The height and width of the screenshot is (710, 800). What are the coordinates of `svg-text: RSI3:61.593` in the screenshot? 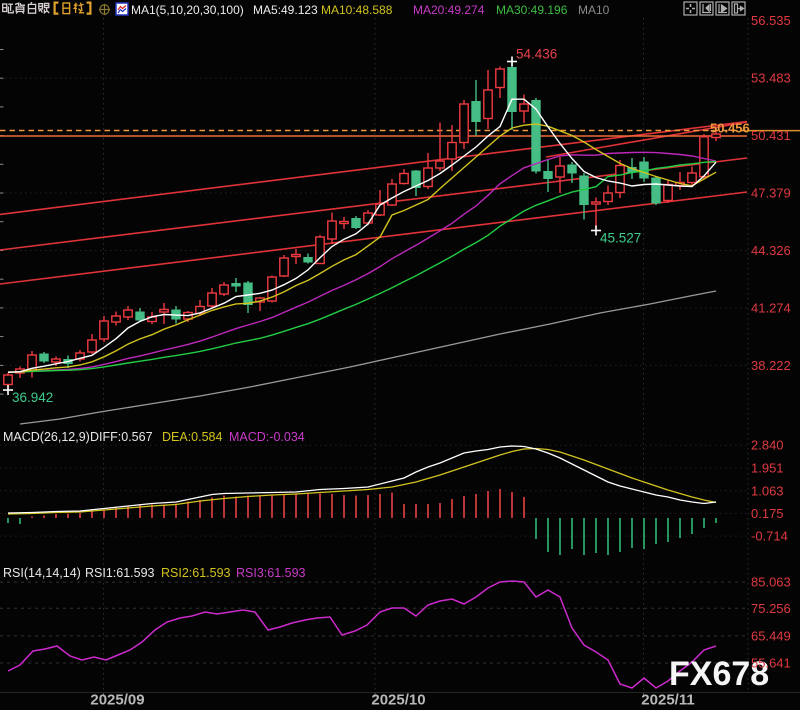 It's located at (271, 573).